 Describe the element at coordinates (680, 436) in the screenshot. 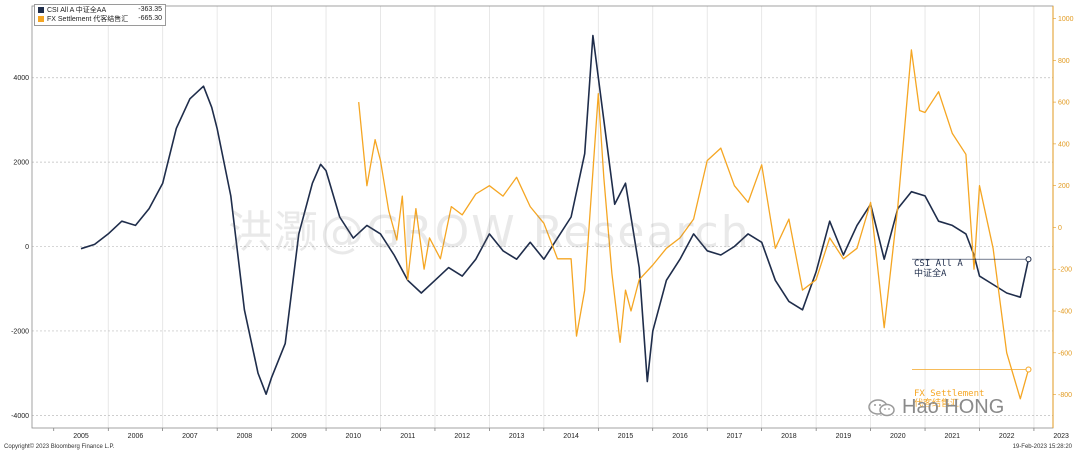

I see `x-tick-label: 2016` at that location.